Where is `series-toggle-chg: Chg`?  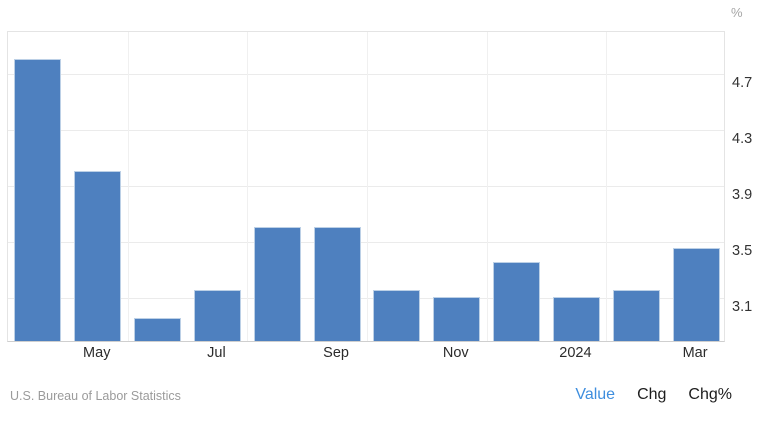
series-toggle-chg: Chg is located at coordinates (652, 394).